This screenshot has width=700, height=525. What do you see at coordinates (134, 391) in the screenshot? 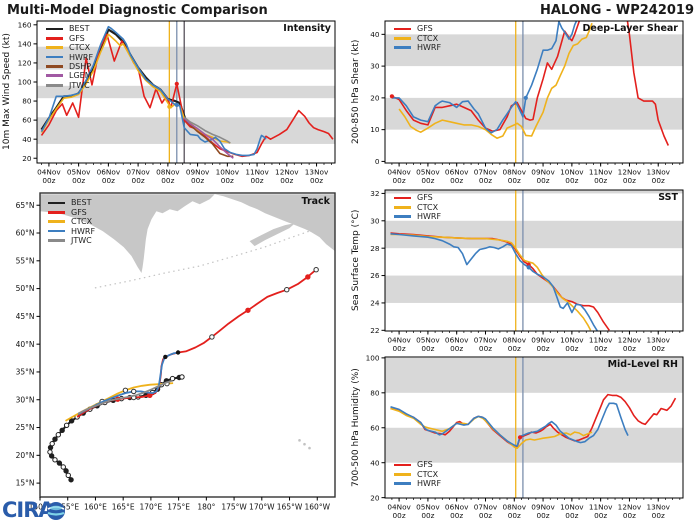
I see `hwrf-track-marker` at bounding box center [134, 391].